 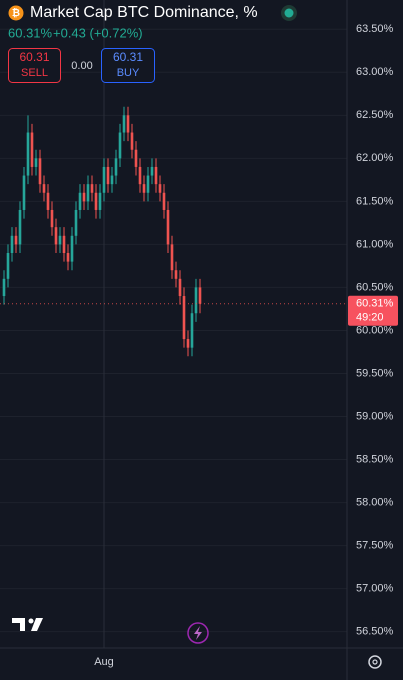 What do you see at coordinates (128, 57) in the screenshot?
I see `buy-price: 60.31` at bounding box center [128, 57].